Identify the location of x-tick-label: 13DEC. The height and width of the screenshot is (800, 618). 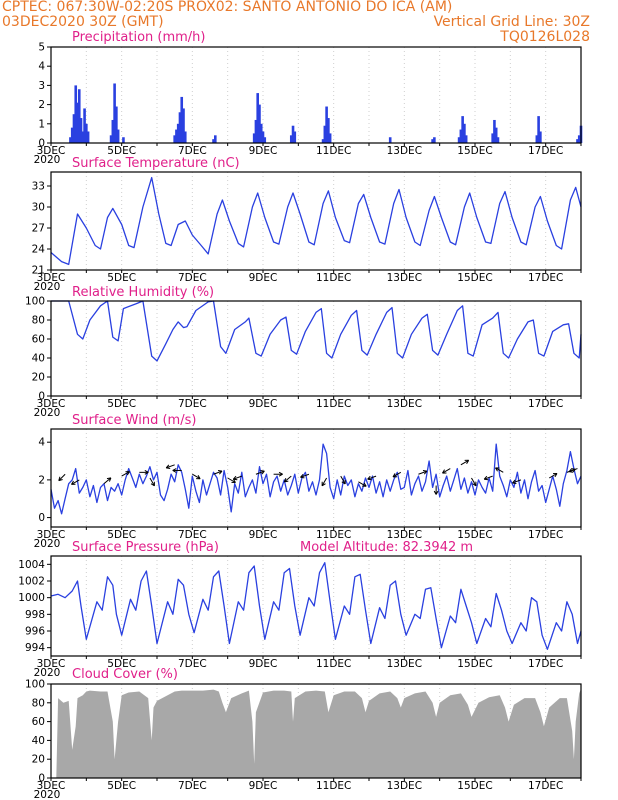
(404, 278).